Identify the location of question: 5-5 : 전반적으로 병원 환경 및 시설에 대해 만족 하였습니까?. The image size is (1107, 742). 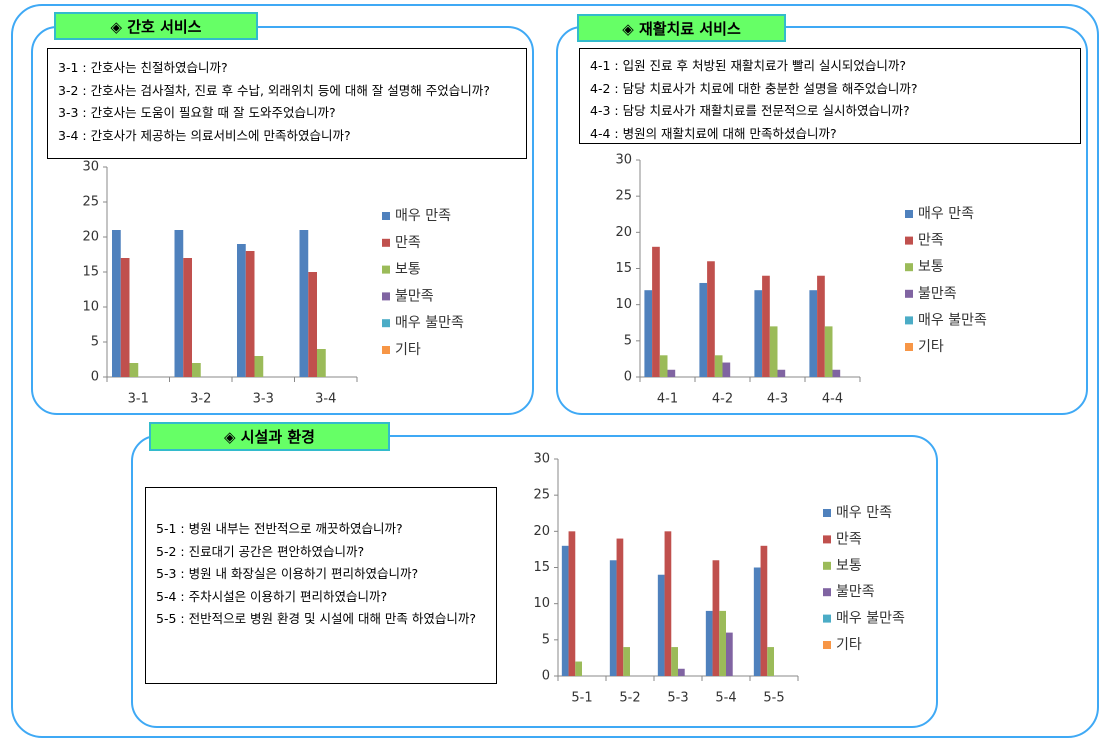
(316, 618).